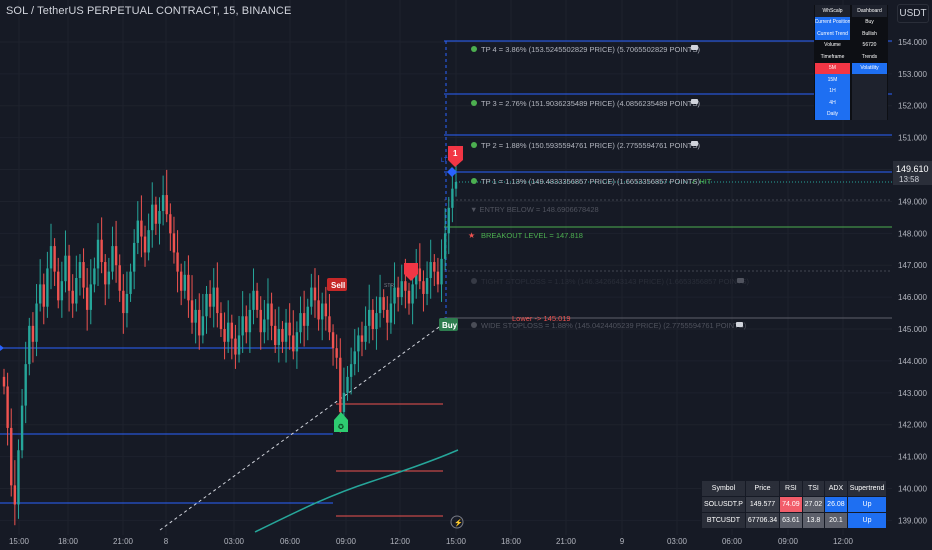 Image resolution: width=932 pixels, height=550 pixels. What do you see at coordinates (723, 488) in the screenshot?
I see `stats-header-cell: Symbol` at bounding box center [723, 488].